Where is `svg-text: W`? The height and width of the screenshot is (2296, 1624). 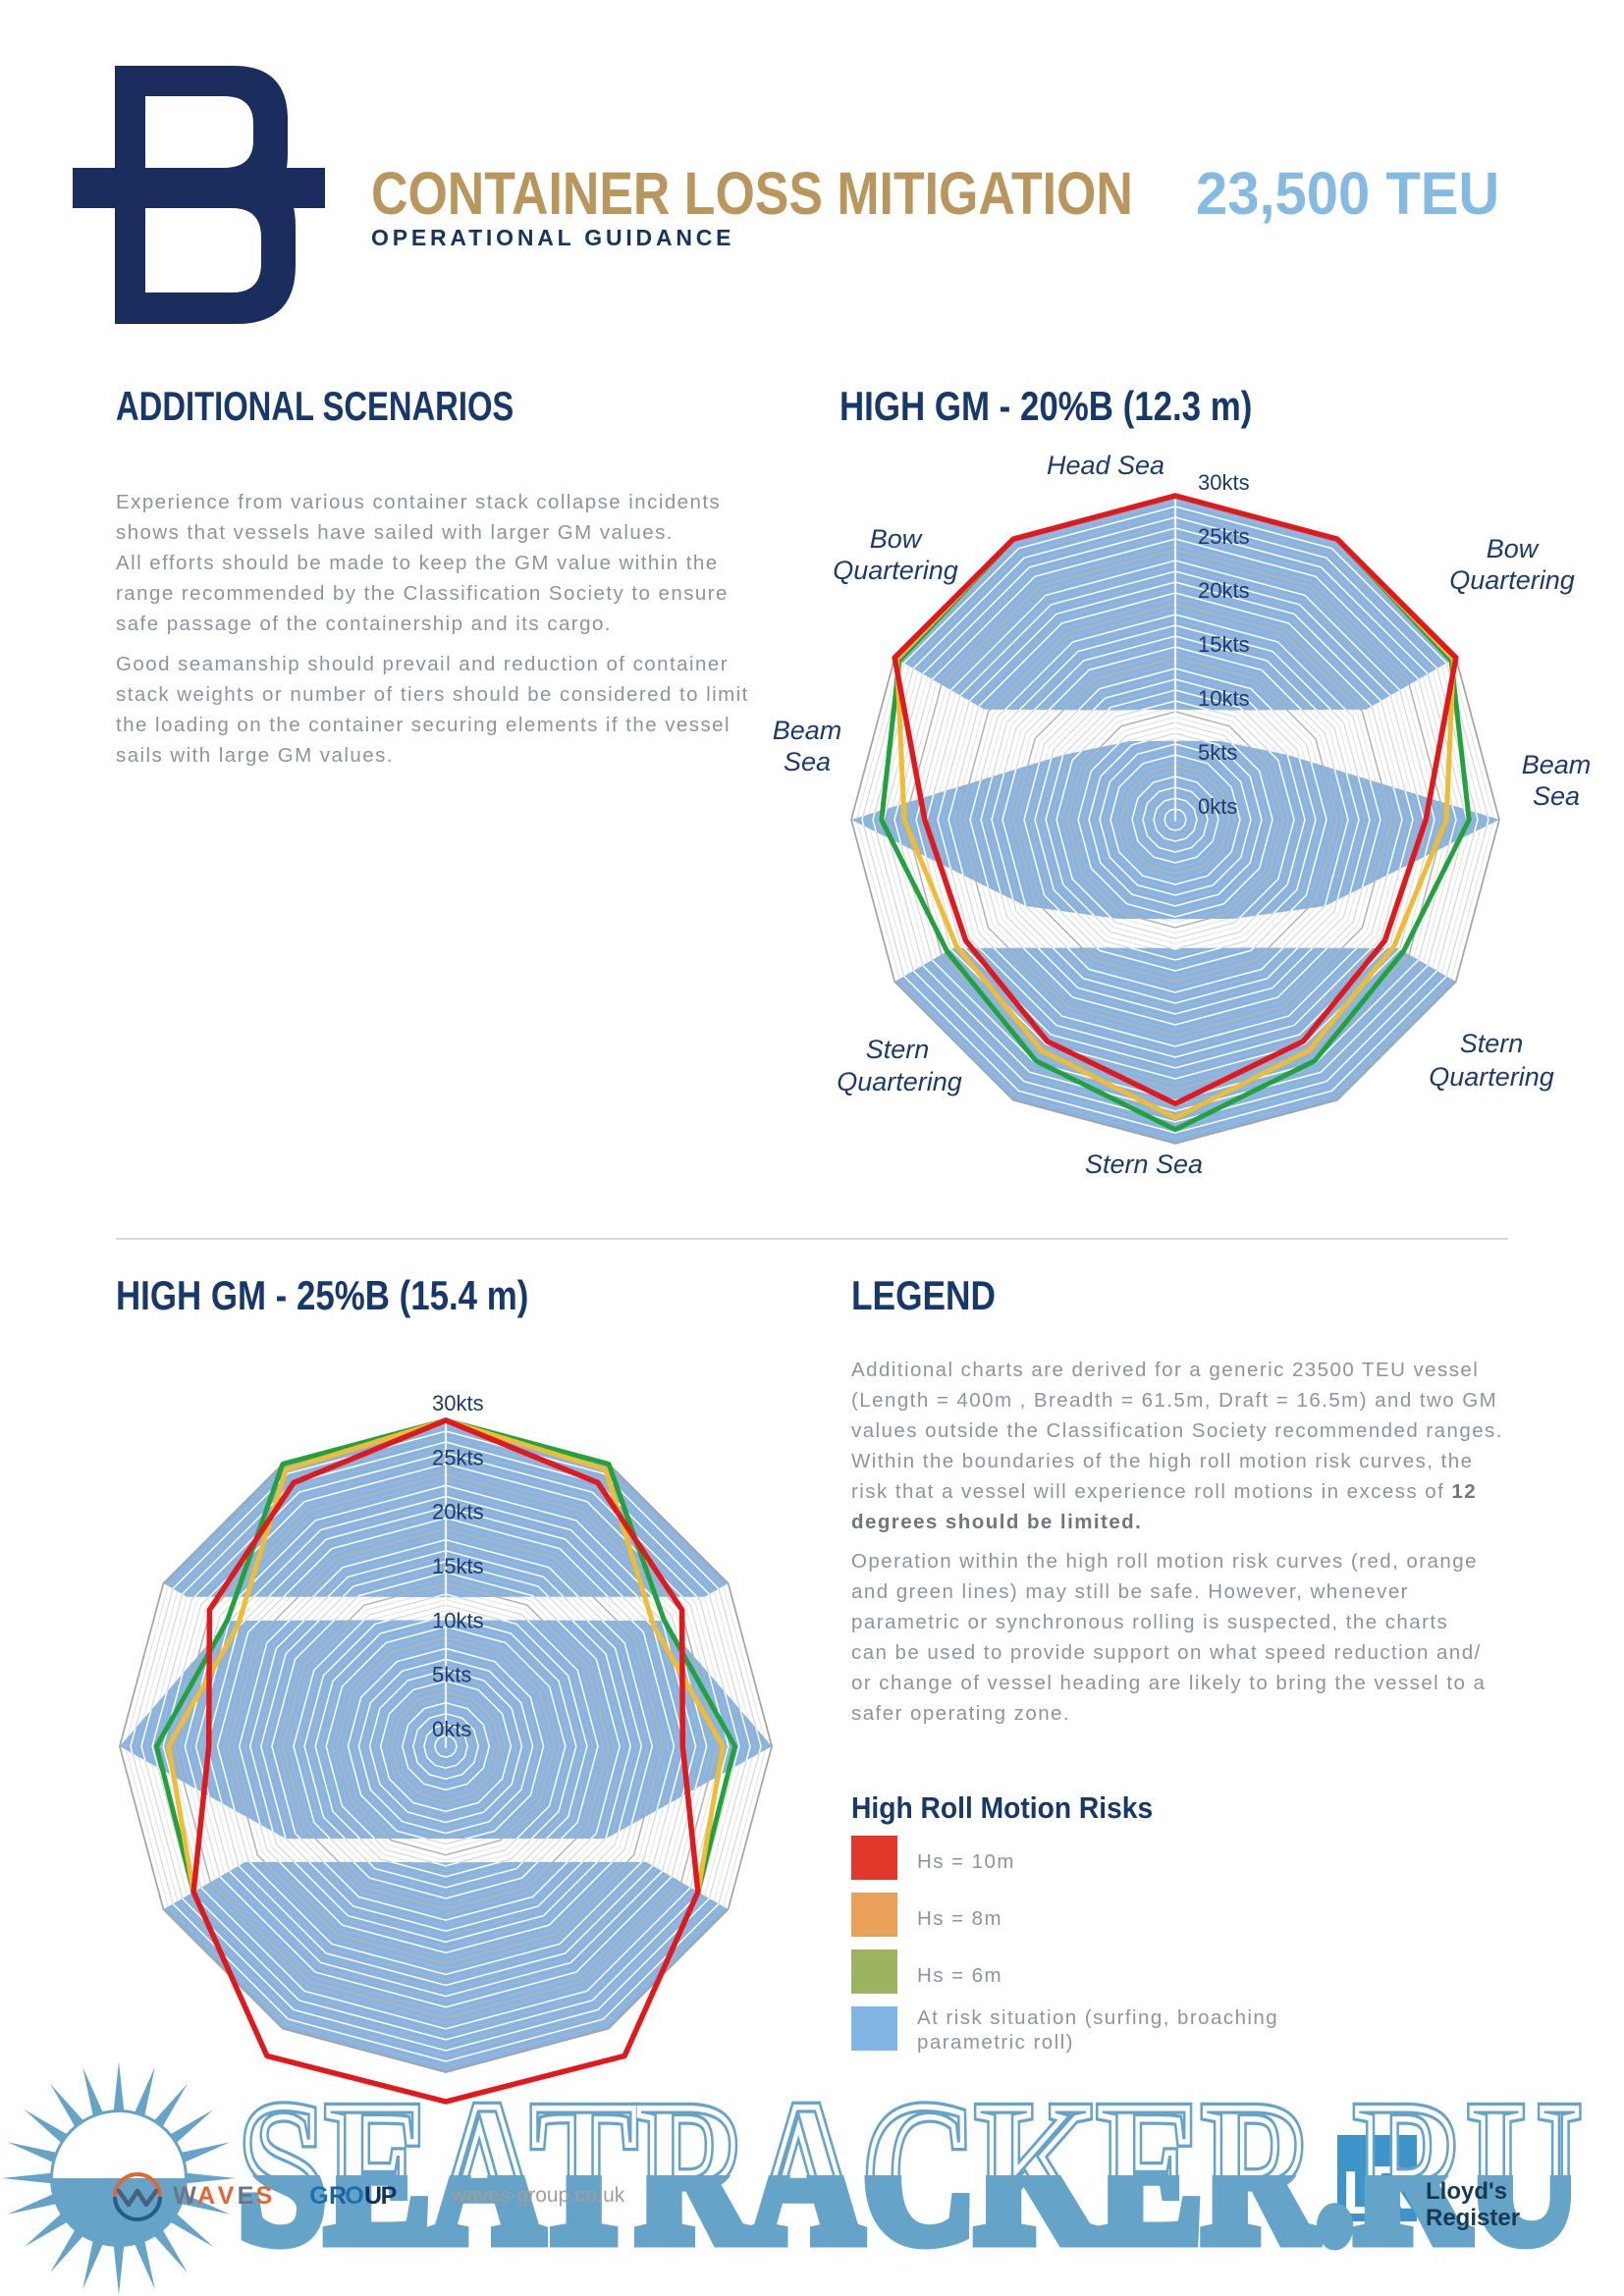
svg-text: W is located at coordinates (184, 2196).